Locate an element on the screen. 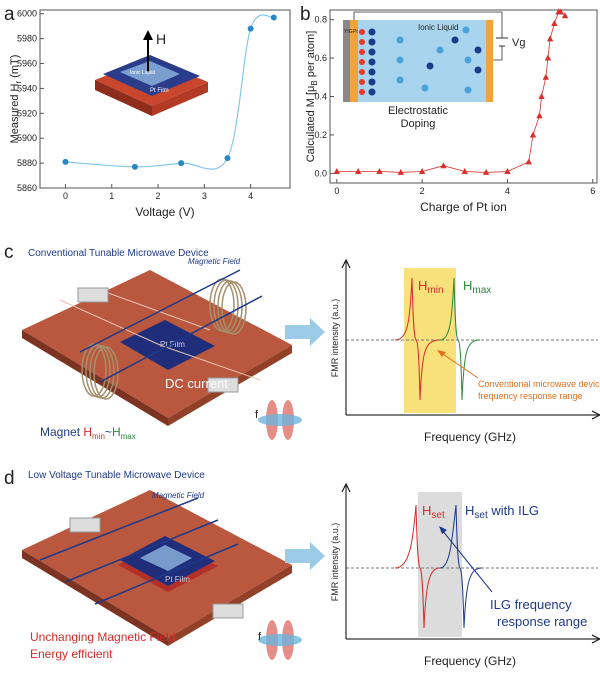  yig-label: YIG is located at coordinates (348, 32).